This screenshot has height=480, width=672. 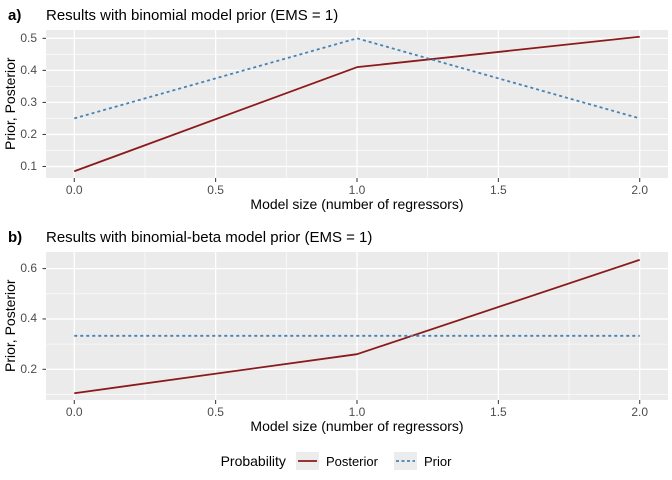 What do you see at coordinates (28, 165) in the screenshot?
I see `y-tick-label: 0.1` at bounding box center [28, 165].